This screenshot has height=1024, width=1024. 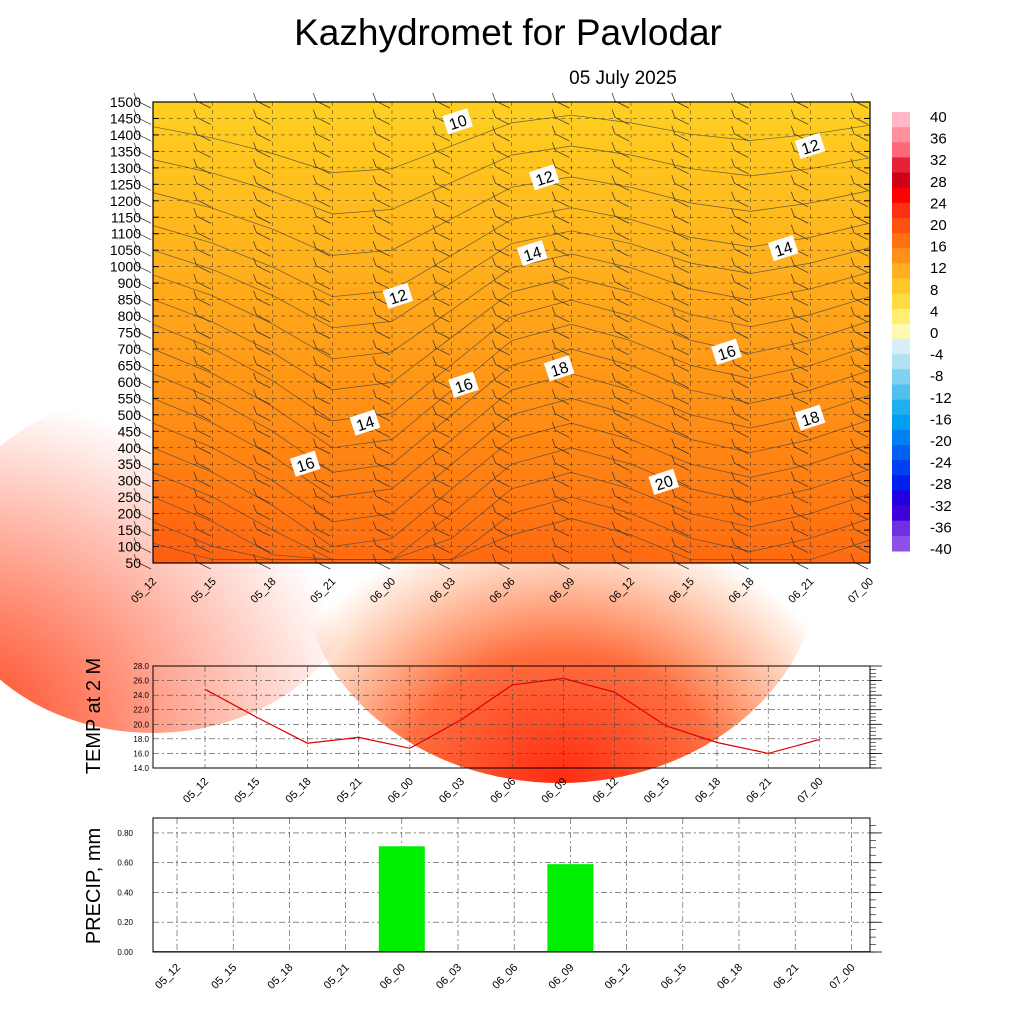 I want to click on contour-label-text: 20, so click(x=664, y=484).